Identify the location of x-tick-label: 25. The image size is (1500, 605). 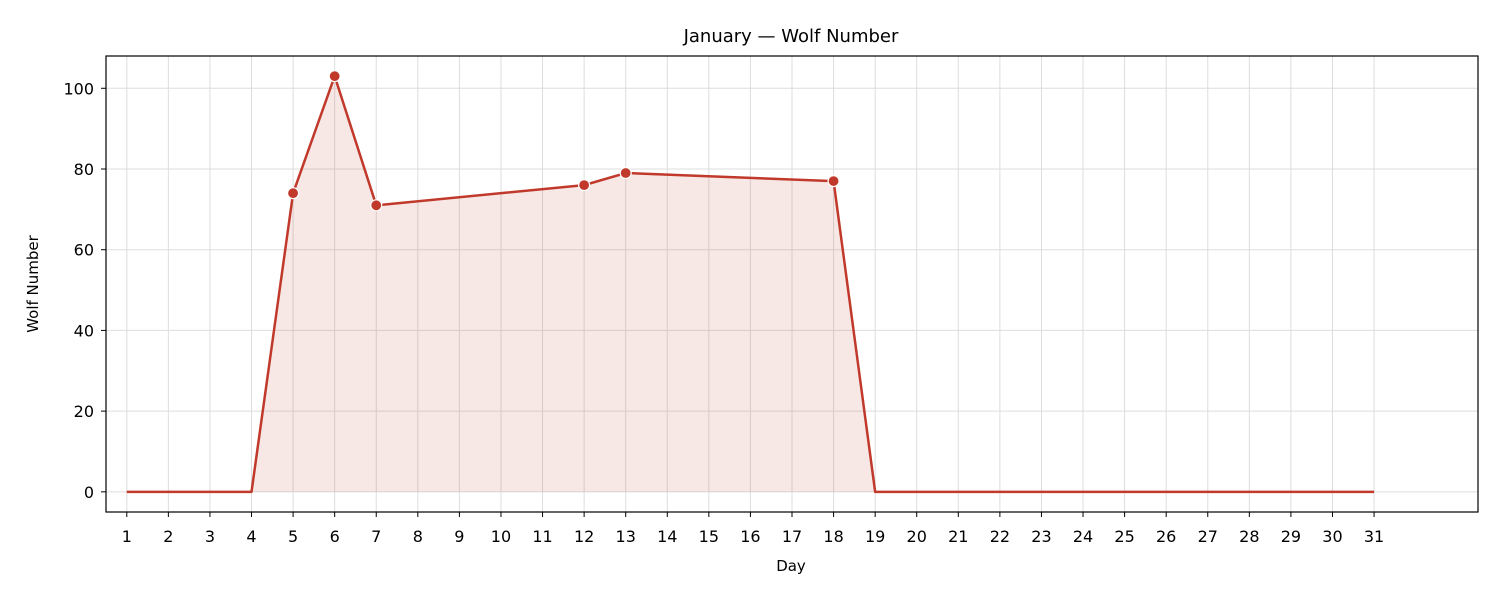
(1124, 536).